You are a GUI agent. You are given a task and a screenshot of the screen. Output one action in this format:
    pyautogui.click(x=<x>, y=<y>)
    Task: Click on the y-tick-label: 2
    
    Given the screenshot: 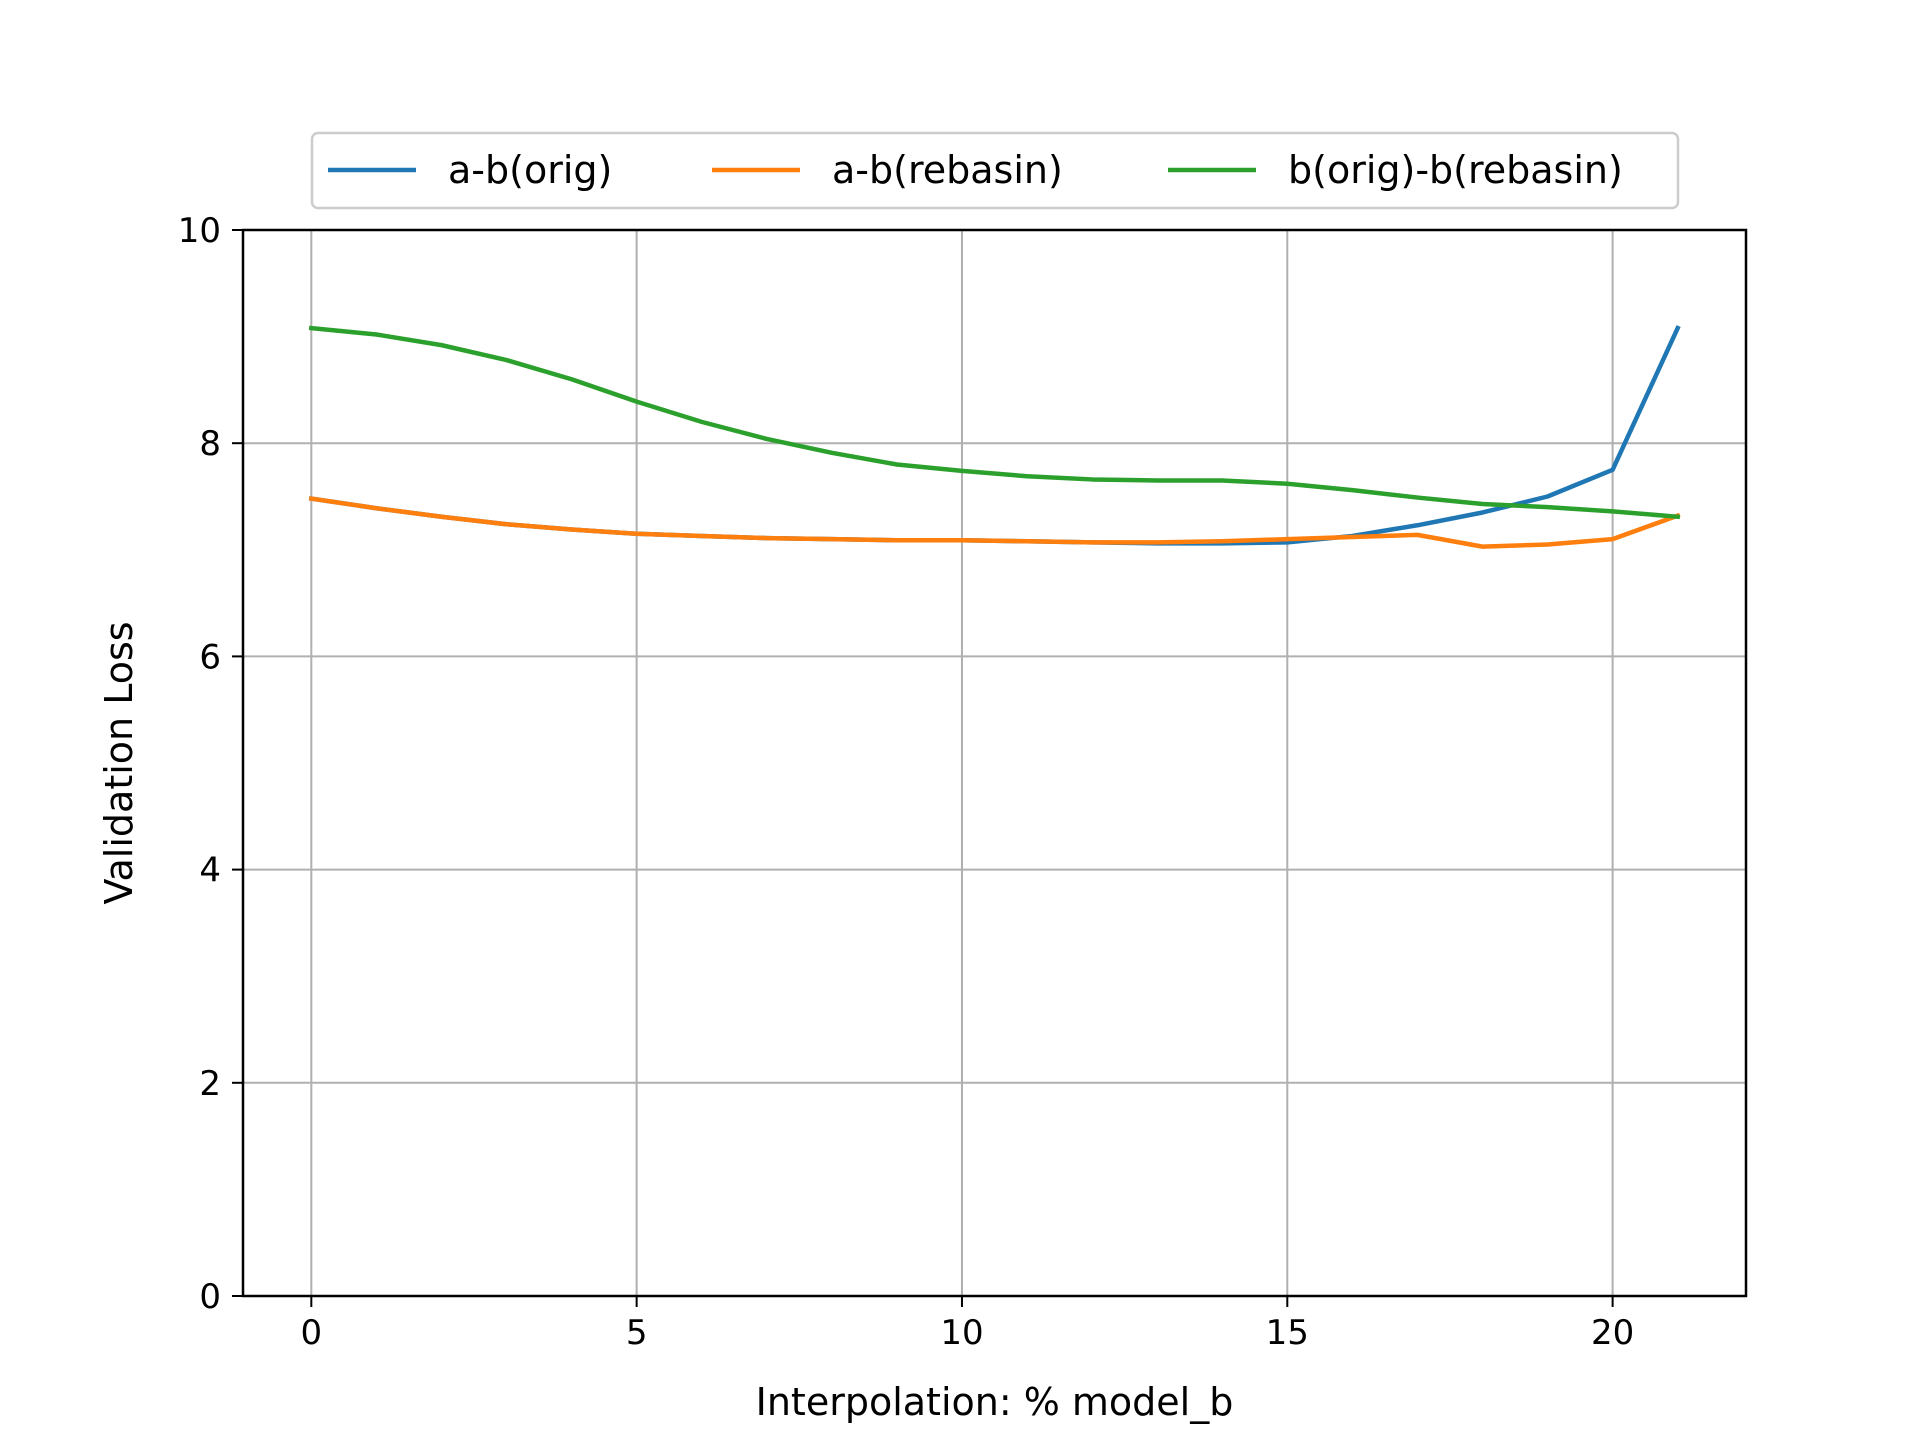 What is the action you would take?
    pyautogui.click(x=210, y=1084)
    